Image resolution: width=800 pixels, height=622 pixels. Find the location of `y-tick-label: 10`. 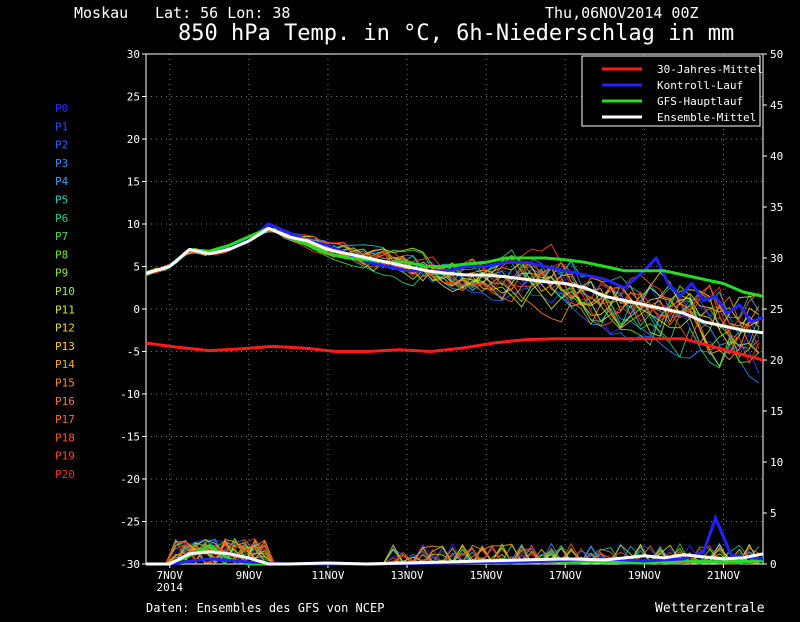

y-tick-label: 10 is located at coordinates (133, 224).